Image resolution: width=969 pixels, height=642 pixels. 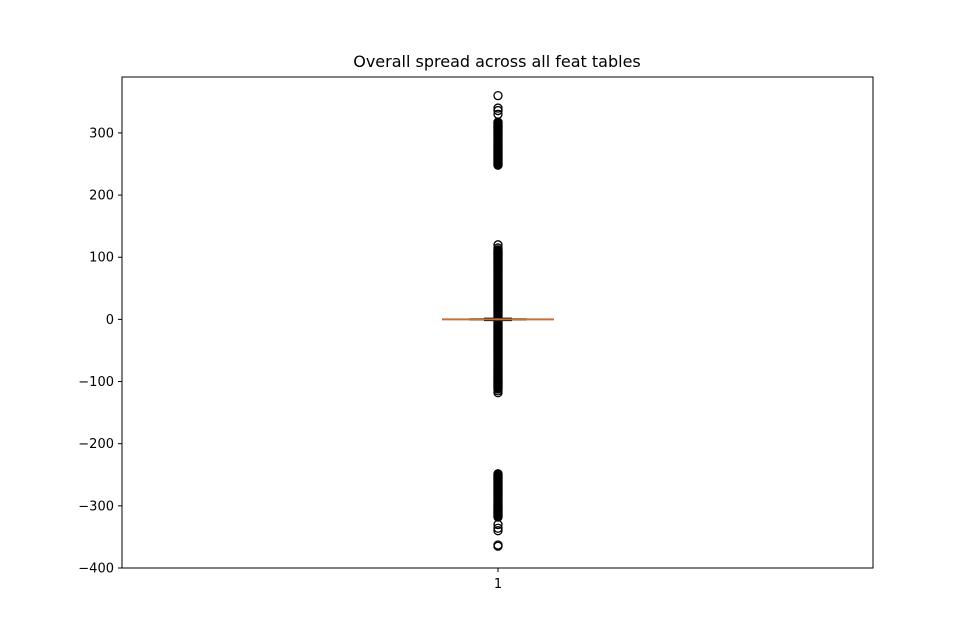 I want to click on y-tick-label: 200, so click(x=101, y=196).